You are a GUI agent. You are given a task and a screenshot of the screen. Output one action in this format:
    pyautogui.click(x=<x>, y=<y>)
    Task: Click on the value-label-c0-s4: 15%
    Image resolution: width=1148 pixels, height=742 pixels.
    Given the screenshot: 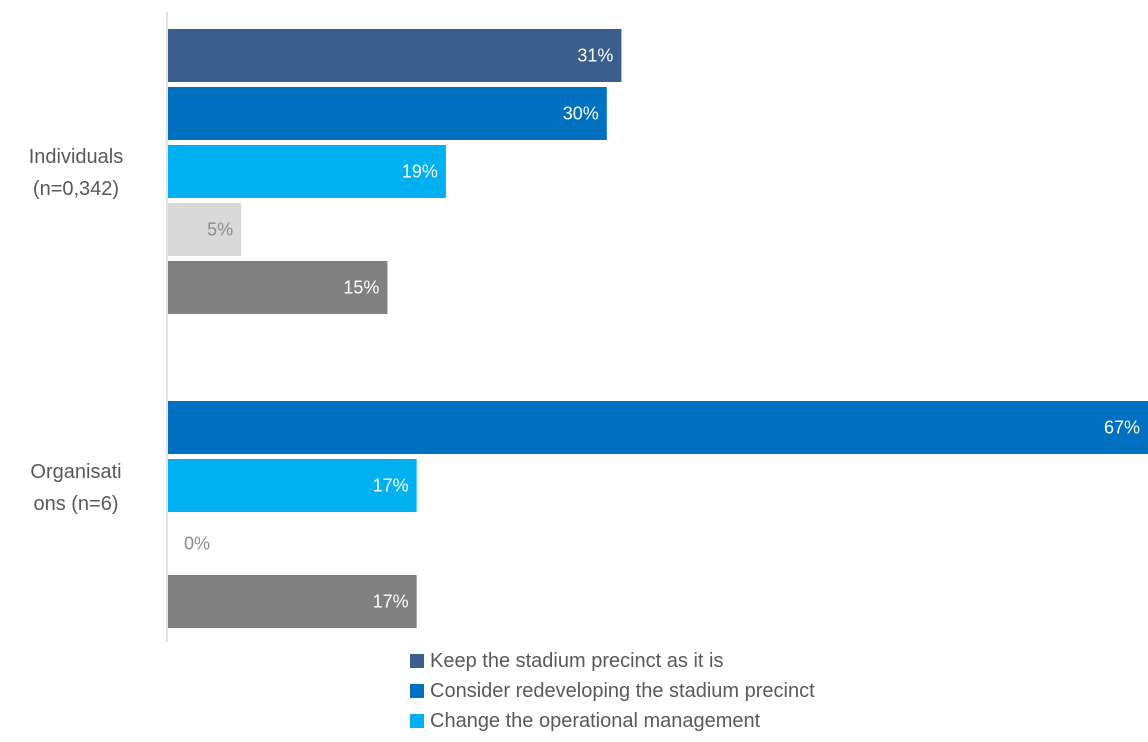 What is the action you would take?
    pyautogui.click(x=361, y=288)
    